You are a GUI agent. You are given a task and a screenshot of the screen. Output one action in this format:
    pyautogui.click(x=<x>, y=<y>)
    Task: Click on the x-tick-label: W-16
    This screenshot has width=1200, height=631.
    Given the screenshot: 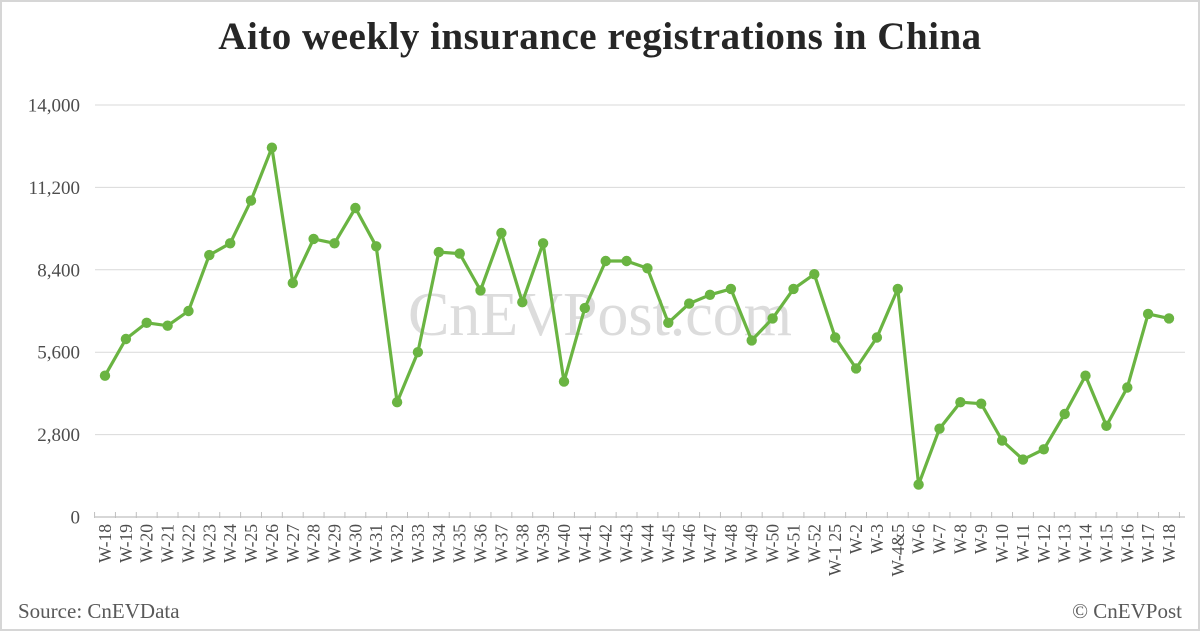 What is the action you would take?
    pyautogui.click(x=1127, y=543)
    